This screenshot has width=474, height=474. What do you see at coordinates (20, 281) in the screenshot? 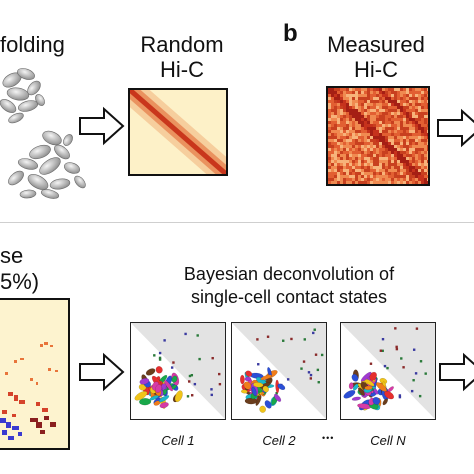
I see `lower-left-text-line2: 5%)` at bounding box center [20, 281].